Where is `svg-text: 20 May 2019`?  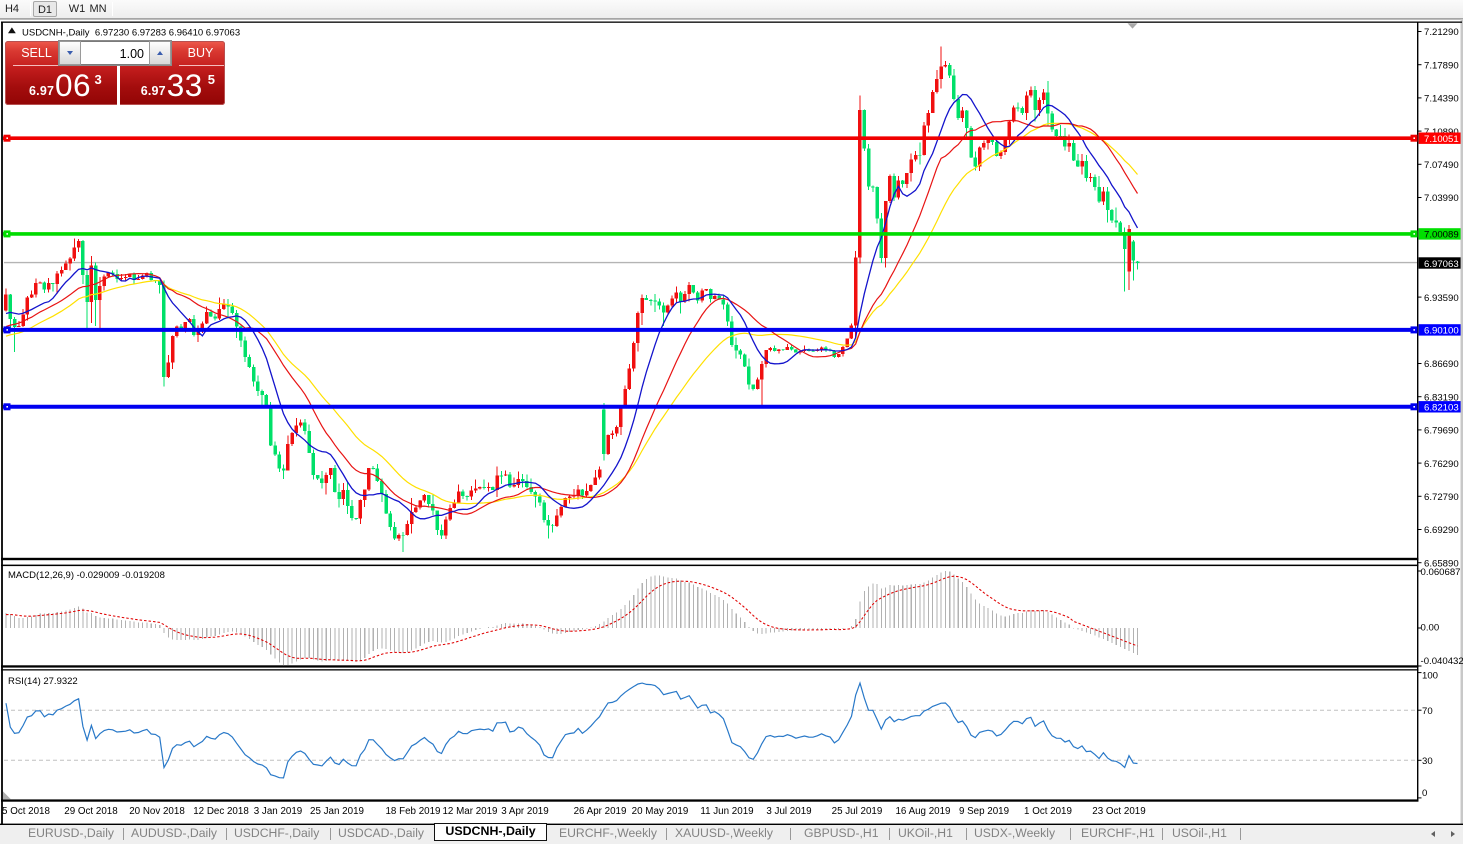 svg-text: 20 May 2019 is located at coordinates (660, 811).